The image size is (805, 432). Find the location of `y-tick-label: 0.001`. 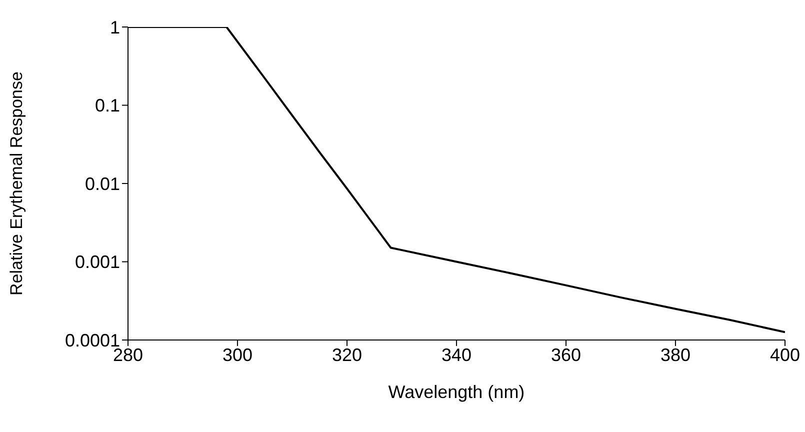

y-tick-label: 0.001 is located at coordinates (97, 262).